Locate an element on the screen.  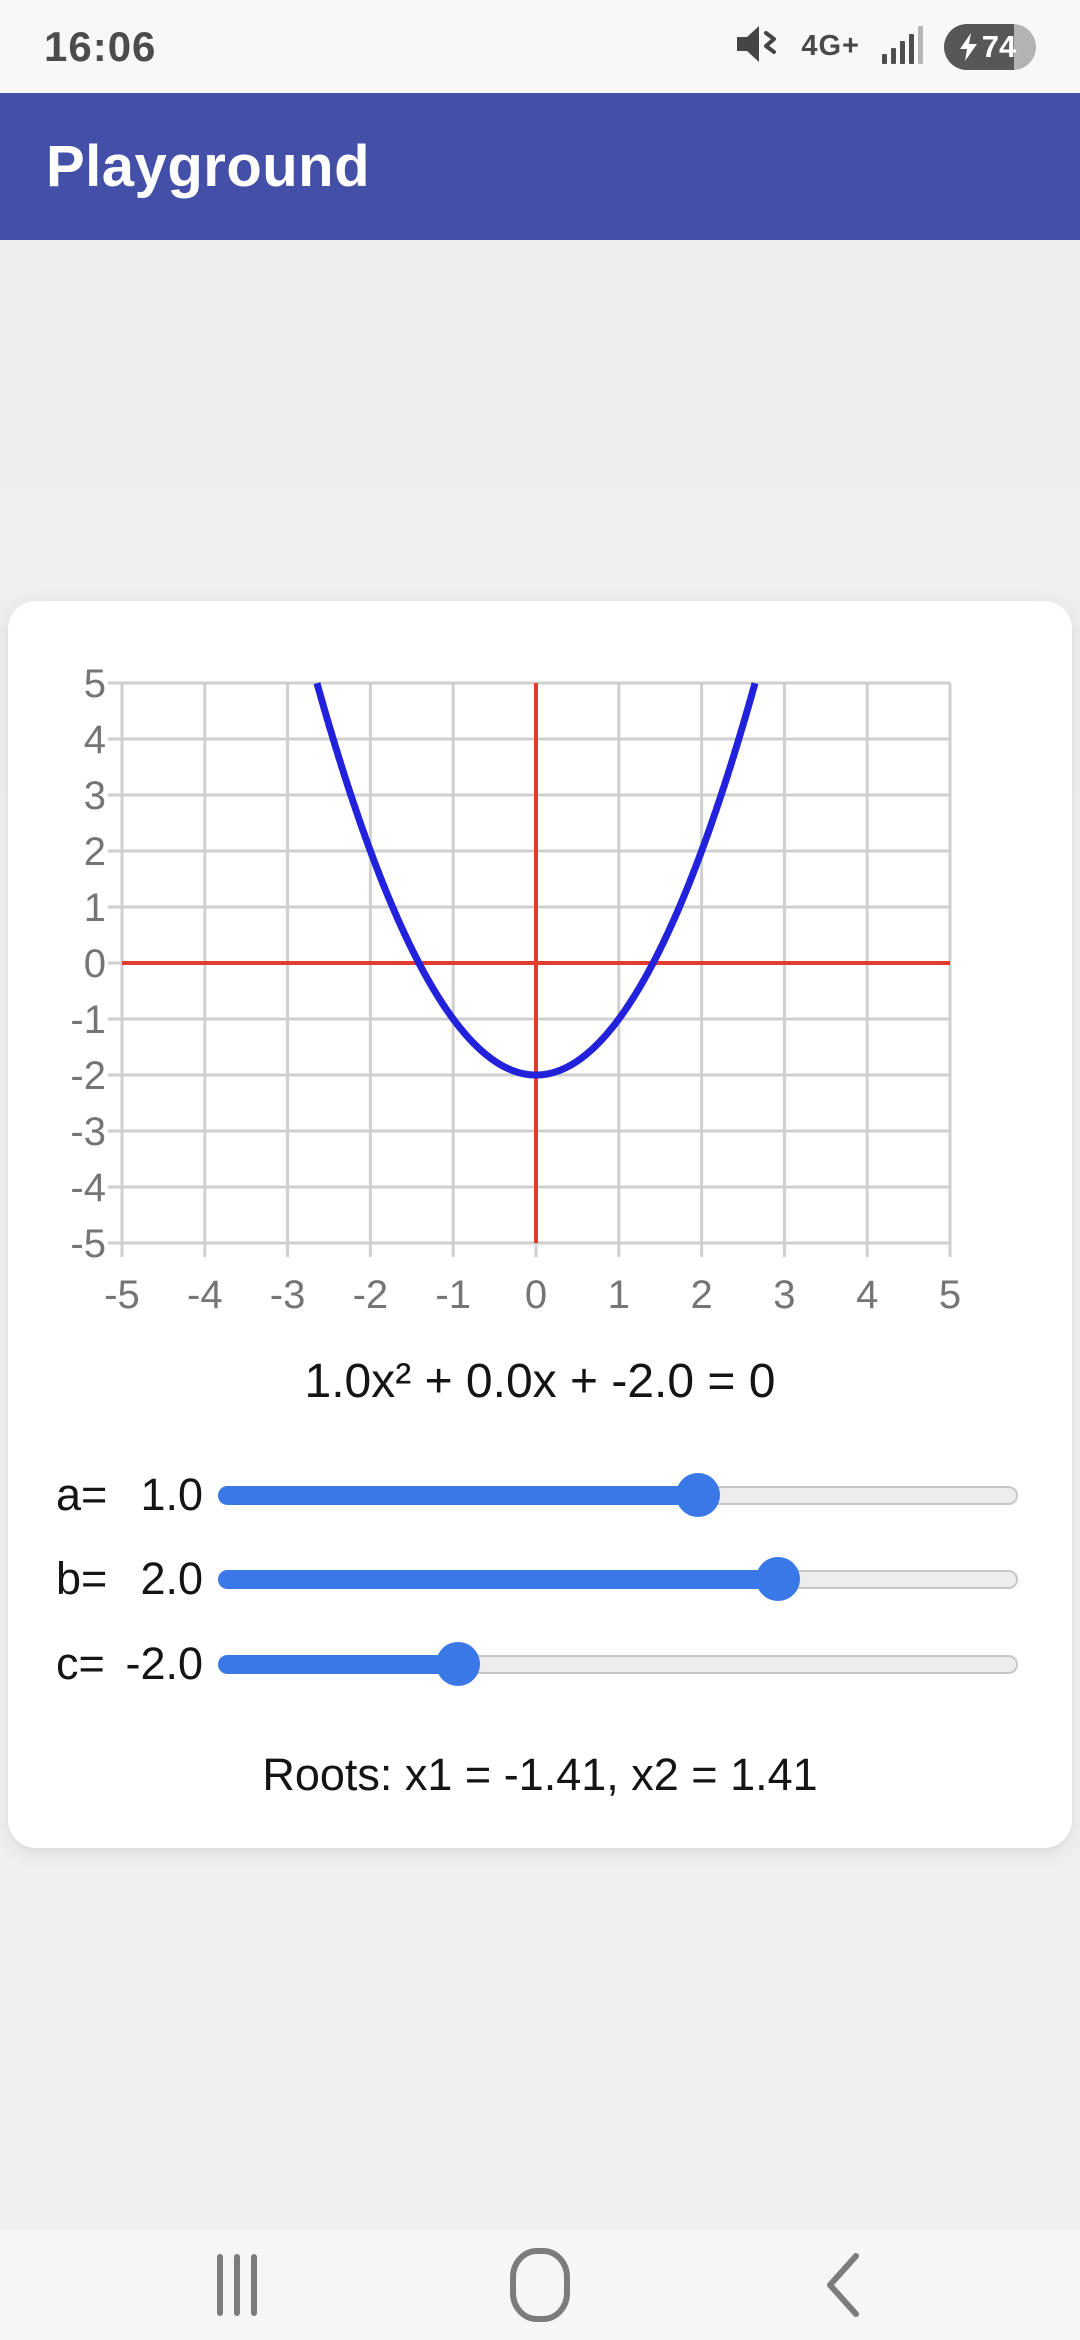
mute-vibrate-icon is located at coordinates (758, 46).